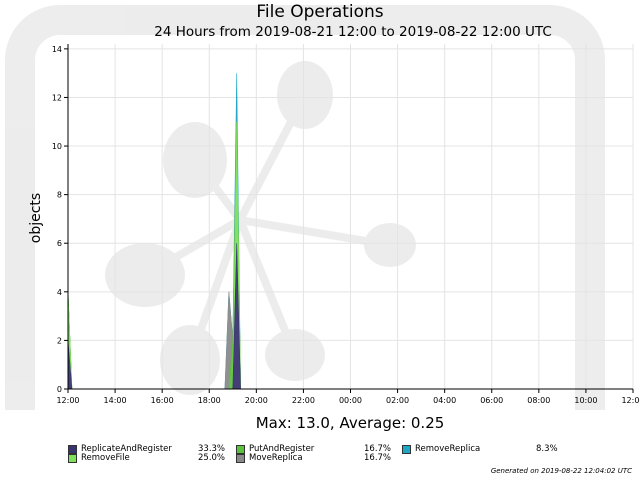 The height and width of the screenshot is (480, 640). What do you see at coordinates (57, 146) in the screenshot?
I see `y-tick-label: 10` at bounding box center [57, 146].